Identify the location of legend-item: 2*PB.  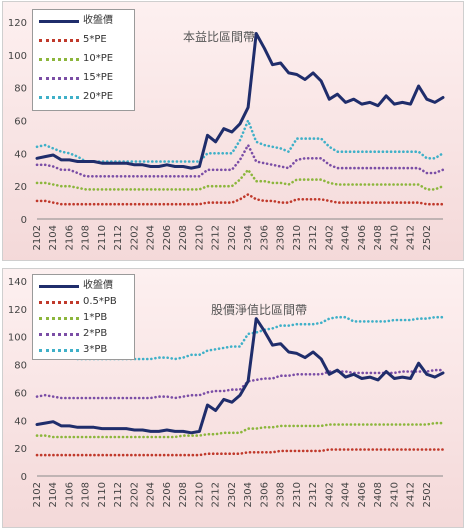
(83, 334).